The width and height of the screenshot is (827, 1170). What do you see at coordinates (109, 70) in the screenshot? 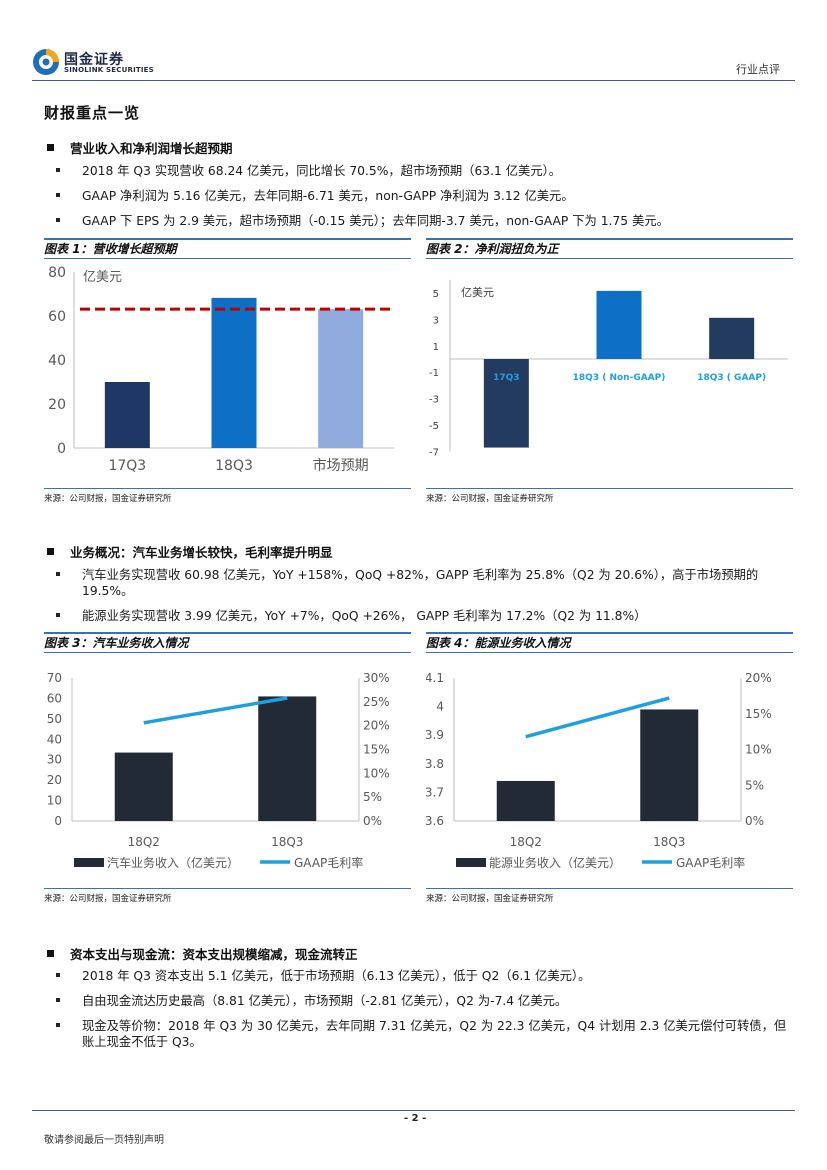
I see `logo-english-name: SINOLINK SECURITIES` at bounding box center [109, 70].